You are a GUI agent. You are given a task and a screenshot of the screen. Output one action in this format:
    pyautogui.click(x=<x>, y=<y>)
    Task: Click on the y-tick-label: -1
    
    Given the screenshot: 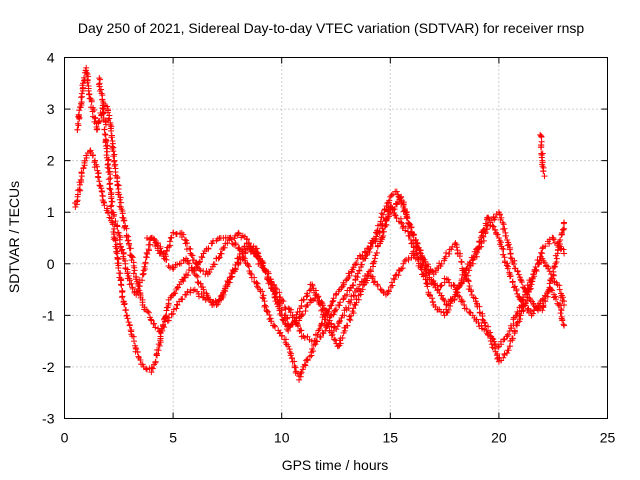 What is the action you would take?
    pyautogui.click(x=48, y=315)
    